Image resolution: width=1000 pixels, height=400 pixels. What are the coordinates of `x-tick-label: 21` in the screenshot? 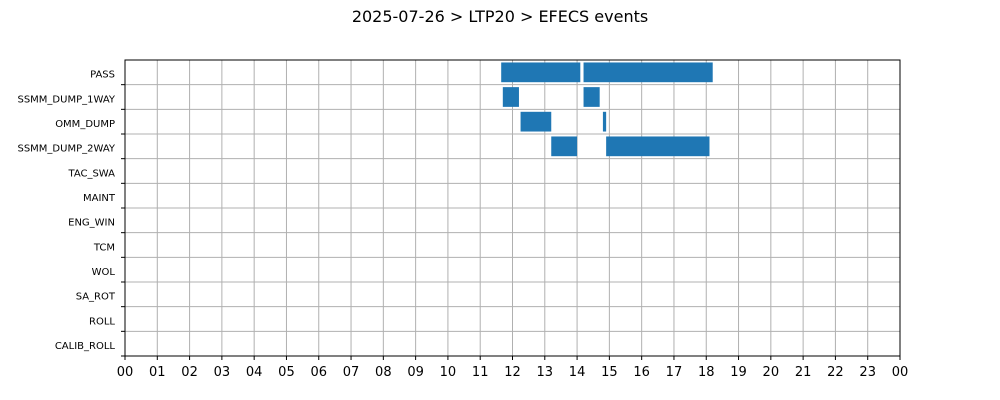 It's located at (803, 372).